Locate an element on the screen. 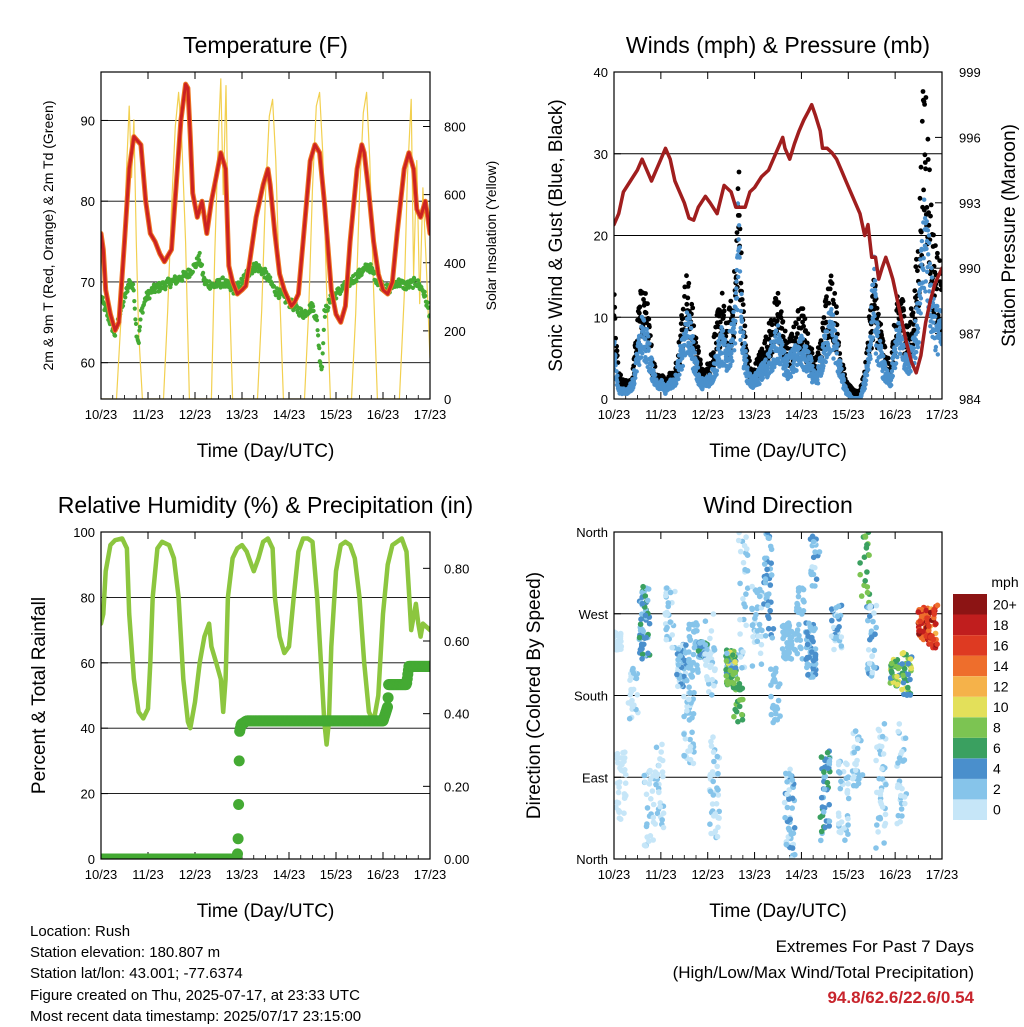 This screenshot has height=1027, width=1024. x-tick-label: 12/23 is located at coordinates (195, 874).